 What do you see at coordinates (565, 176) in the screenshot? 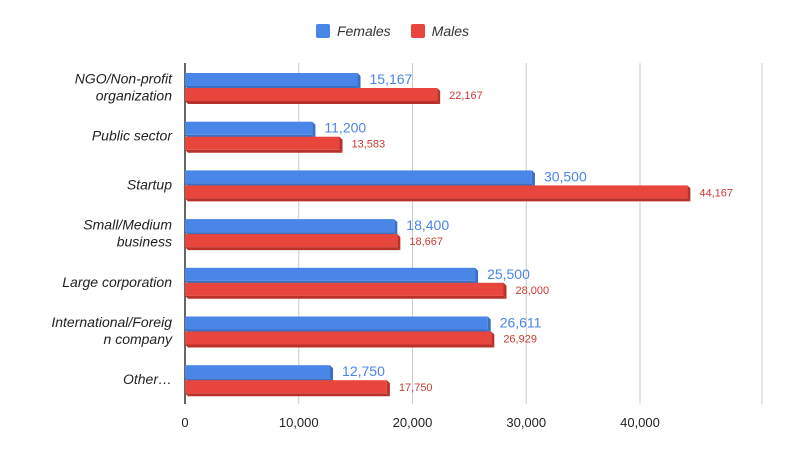
I see `data-label-females-2: 30,500` at bounding box center [565, 176].